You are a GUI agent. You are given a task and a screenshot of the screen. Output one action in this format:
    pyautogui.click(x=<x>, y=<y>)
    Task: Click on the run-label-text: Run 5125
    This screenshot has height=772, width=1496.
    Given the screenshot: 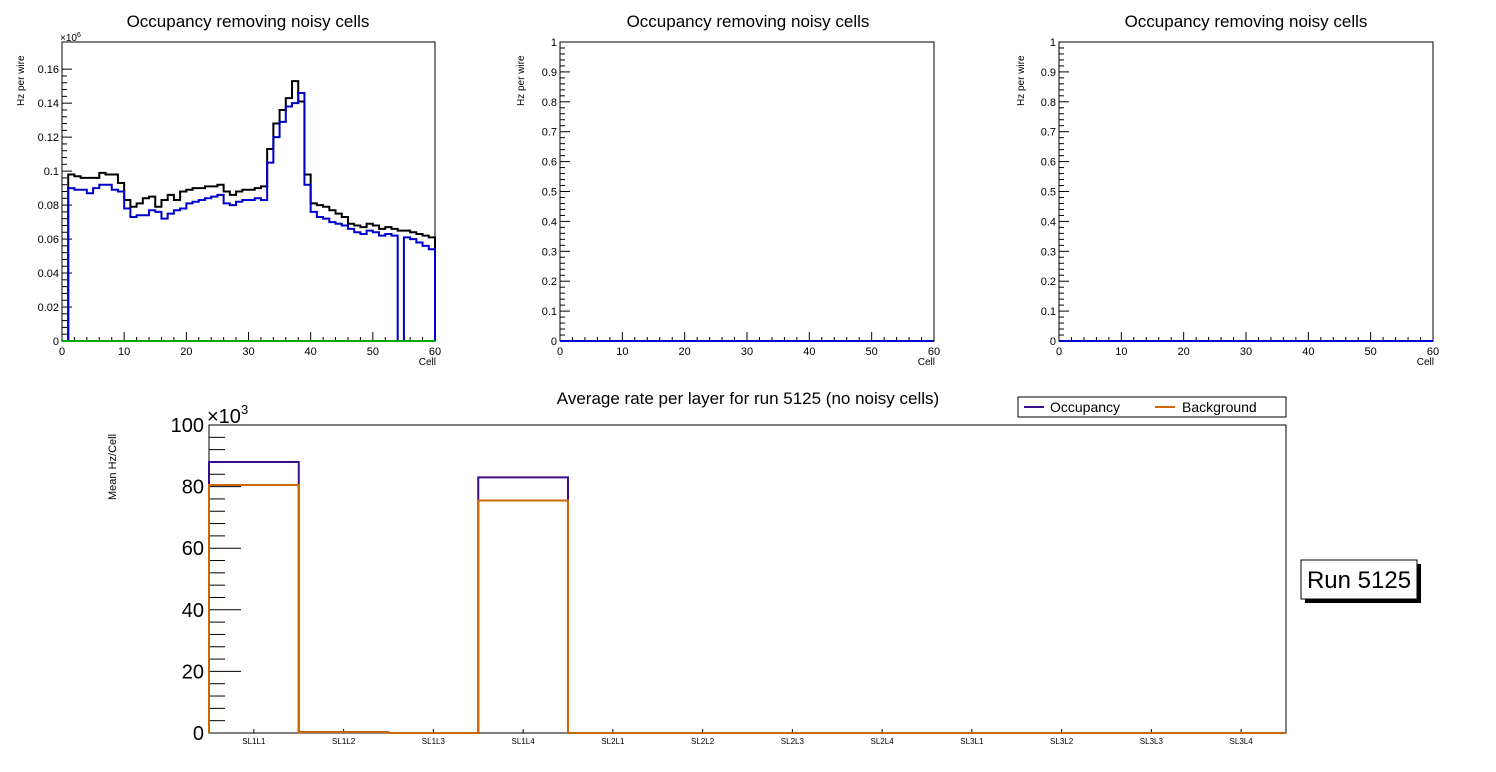 What is the action you would take?
    pyautogui.click(x=1359, y=580)
    